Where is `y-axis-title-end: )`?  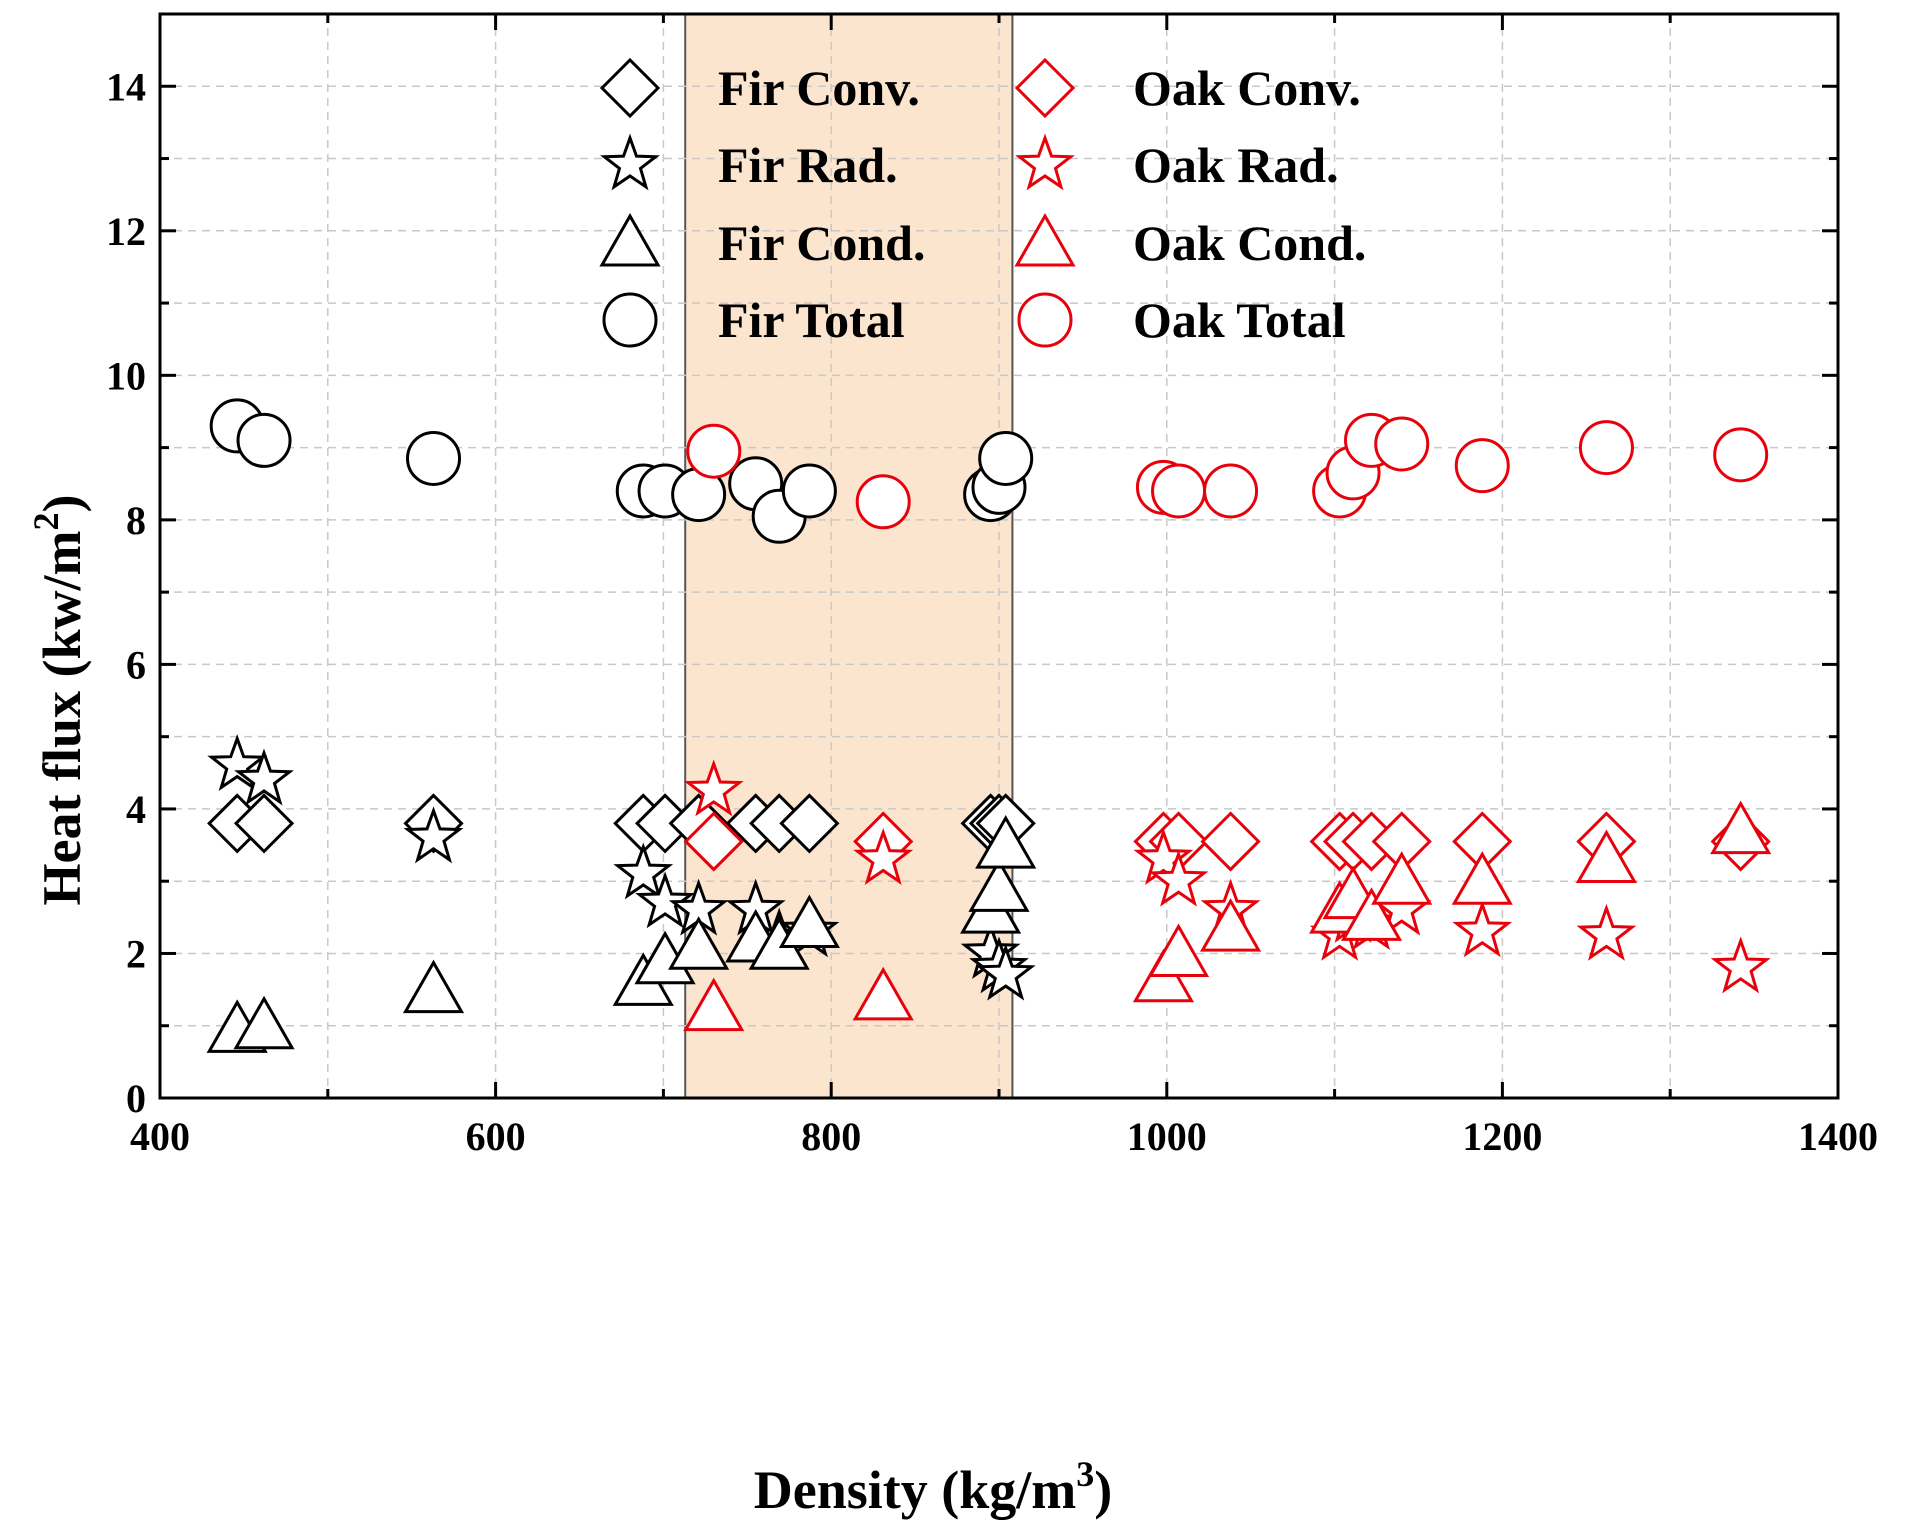
y-axis-title-end: ) is located at coordinates (62, 504).